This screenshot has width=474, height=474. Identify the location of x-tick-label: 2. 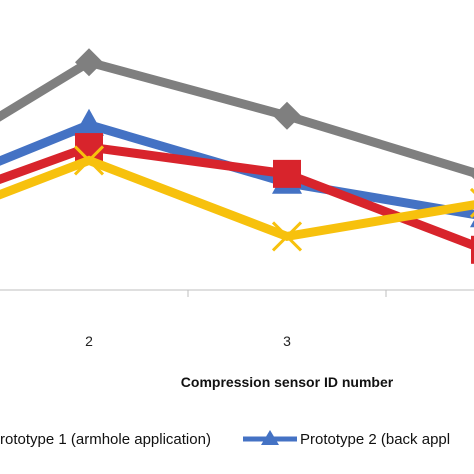
(89, 341).